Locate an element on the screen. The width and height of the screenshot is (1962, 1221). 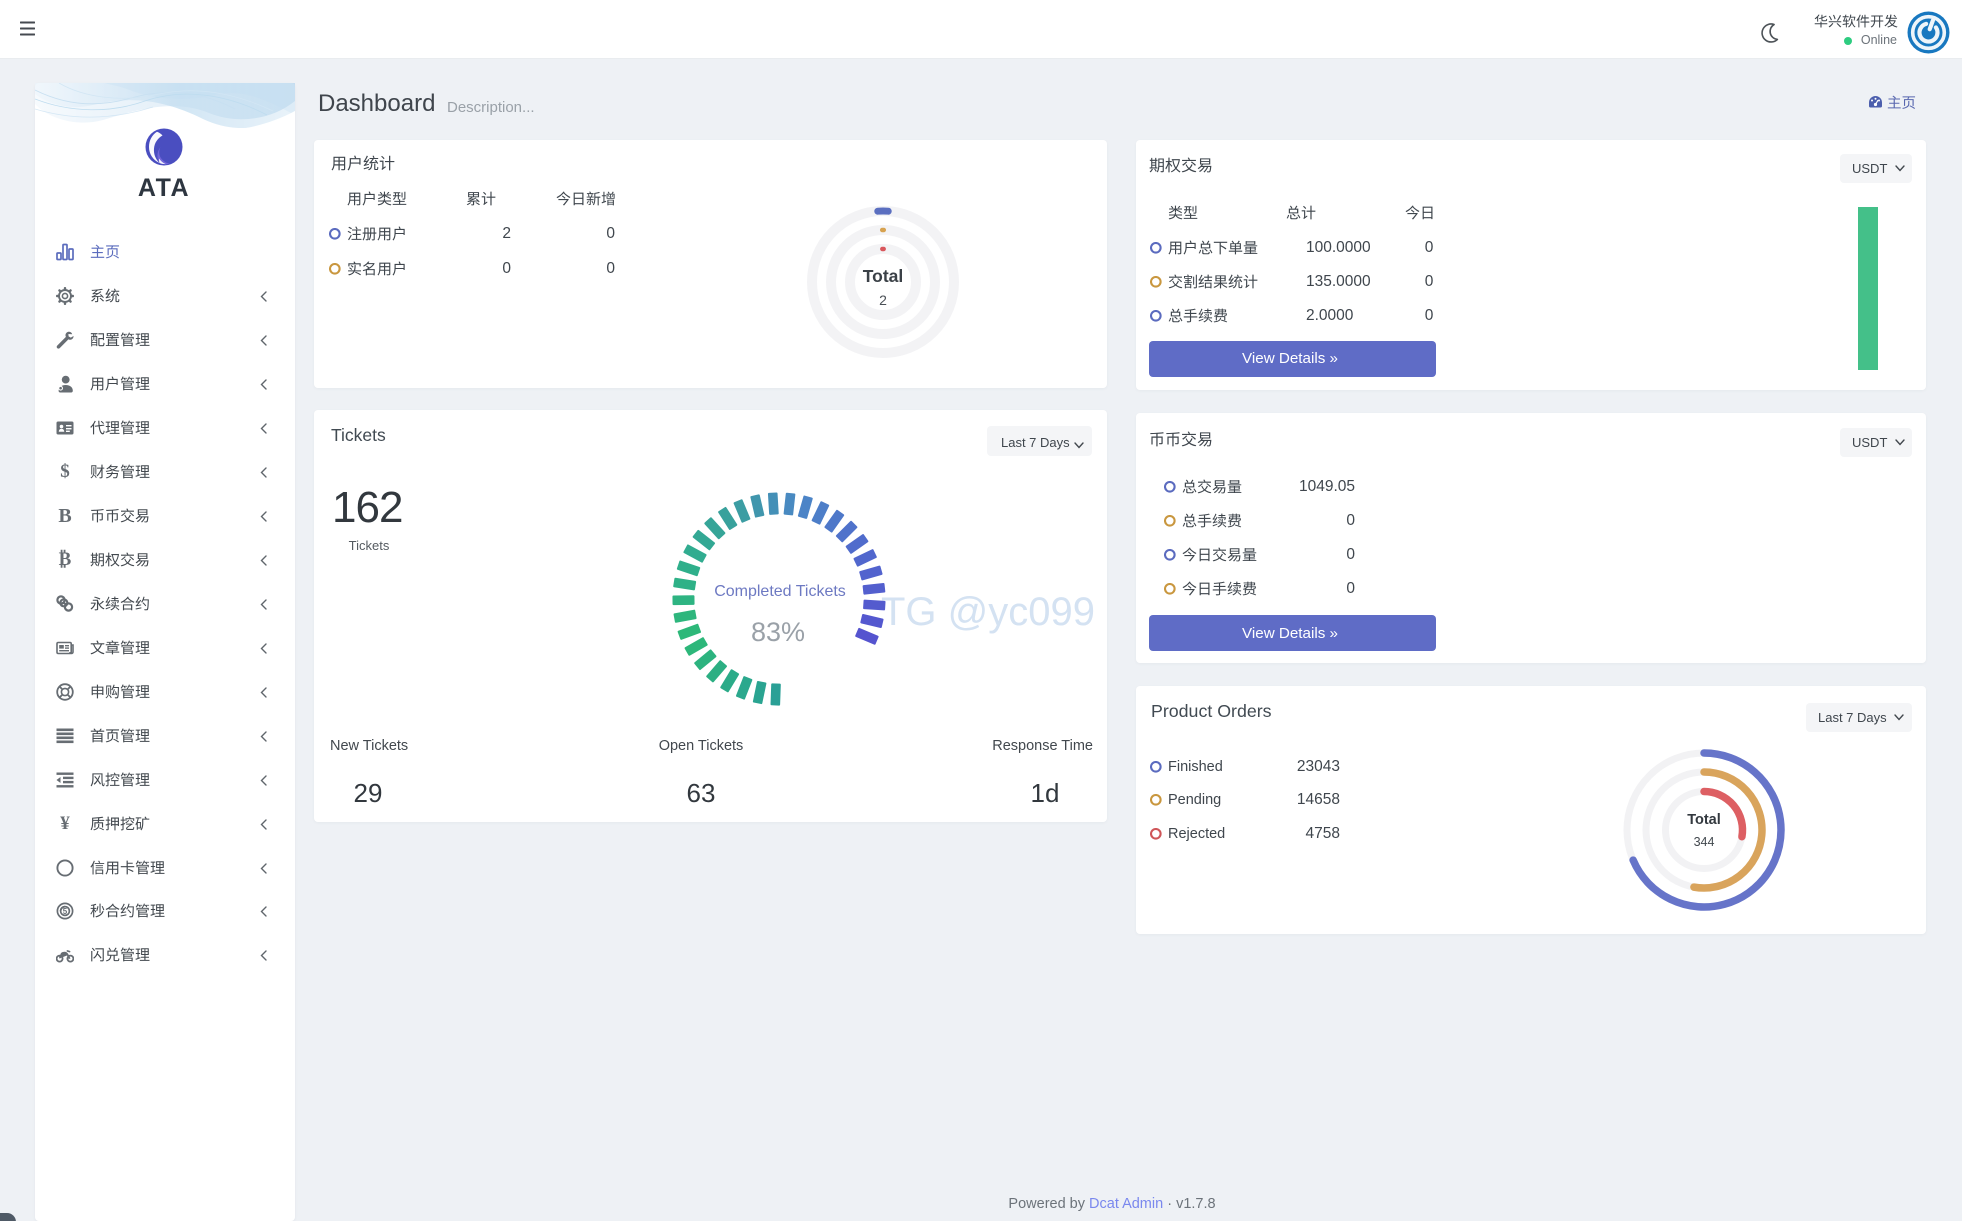
svg-text: 5 is located at coordinates (65, 911).